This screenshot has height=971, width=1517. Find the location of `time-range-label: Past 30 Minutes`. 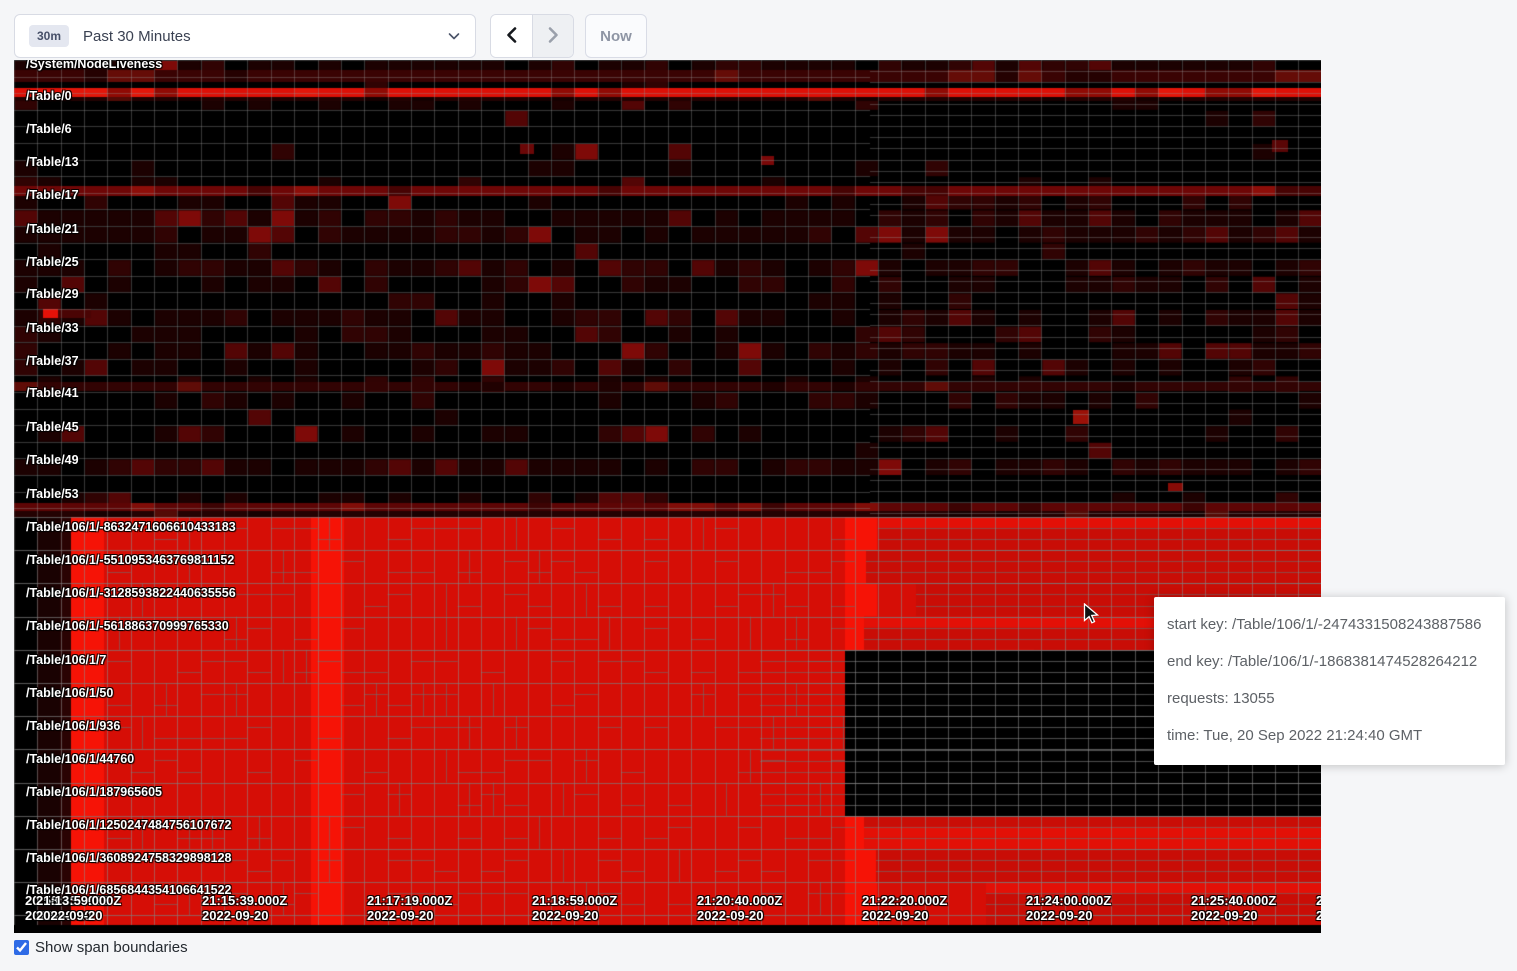

time-range-label: Past 30 Minutes is located at coordinates (137, 36).